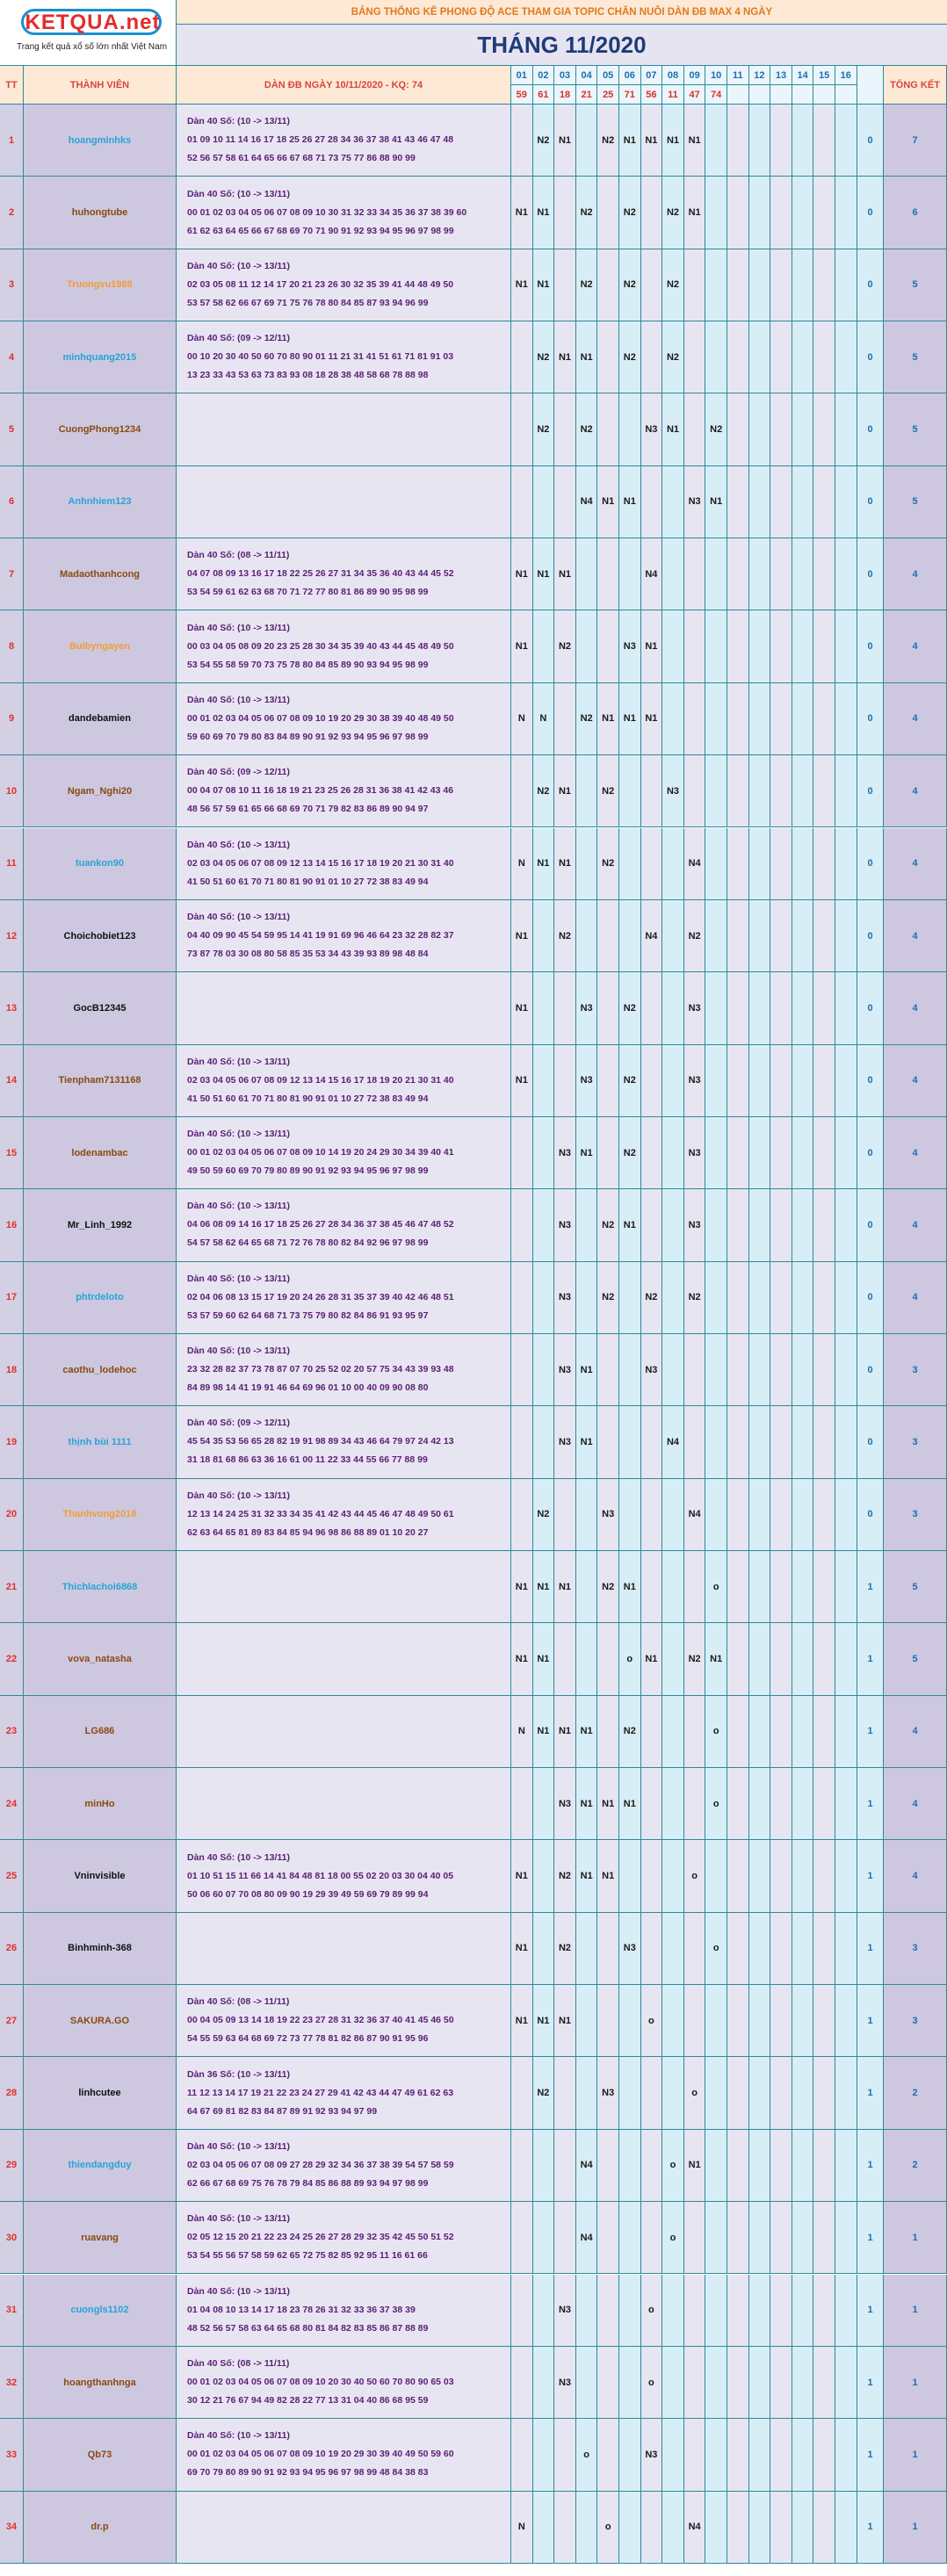 This screenshot has width=947, height=2576. I want to click on member-name: ruavang, so click(100, 2238).